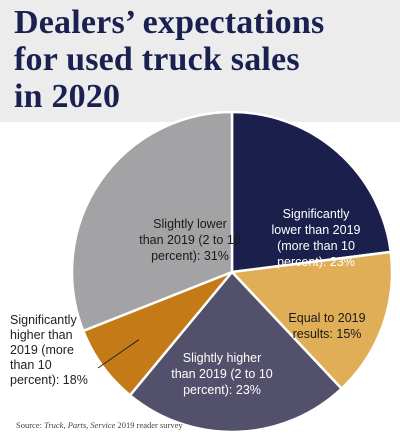 The width and height of the screenshot is (400, 447). I want to click on slice-label-3-line-1: Slightly higher, so click(222, 358).